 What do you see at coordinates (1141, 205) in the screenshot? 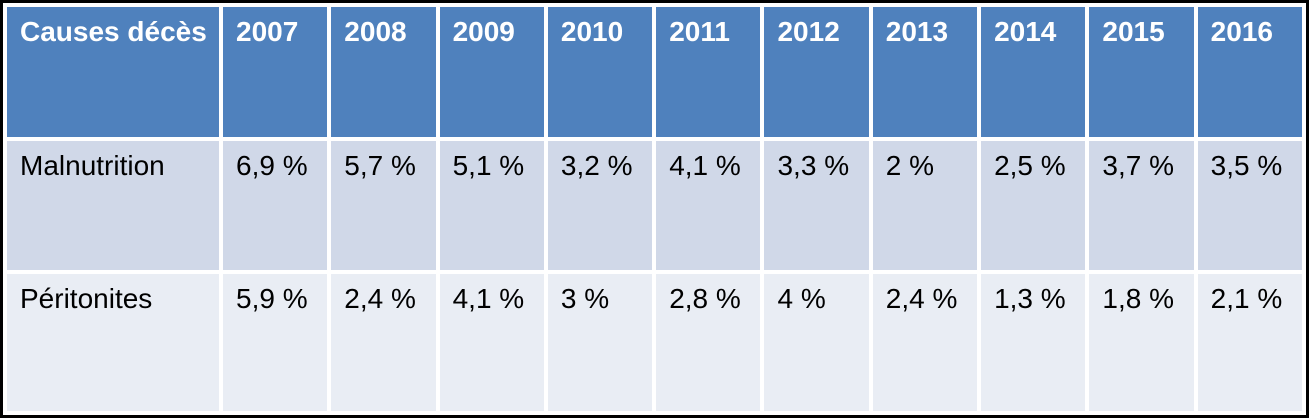
I see `value-cell: 3,7 %` at bounding box center [1141, 205].